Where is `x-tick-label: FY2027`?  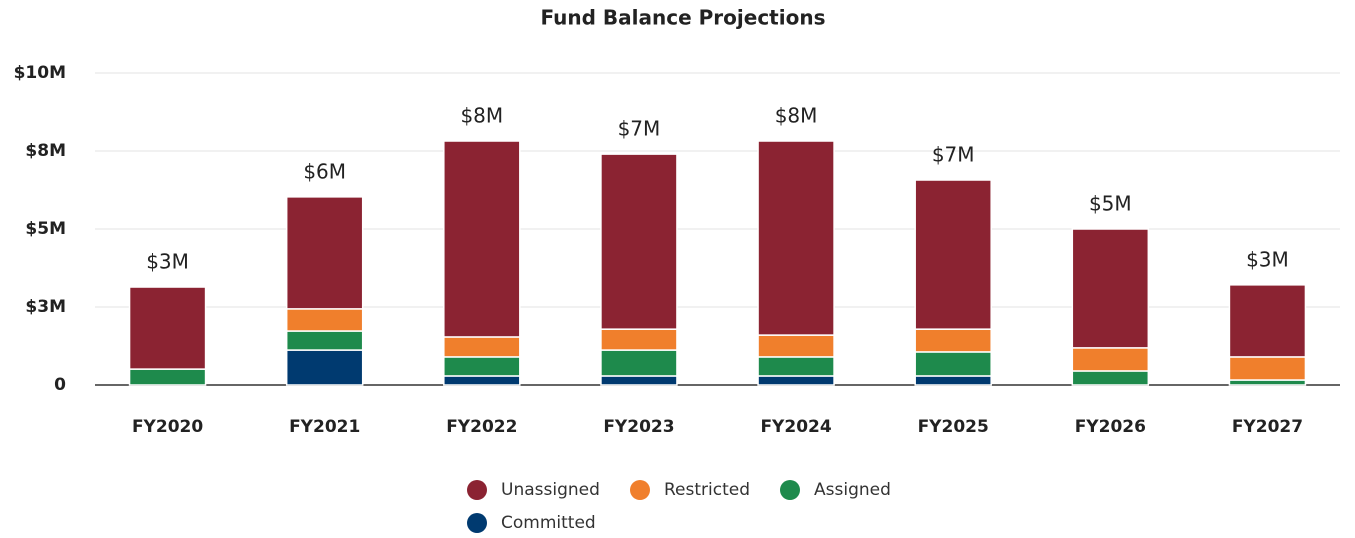 x-tick-label: FY2027 is located at coordinates (1267, 427).